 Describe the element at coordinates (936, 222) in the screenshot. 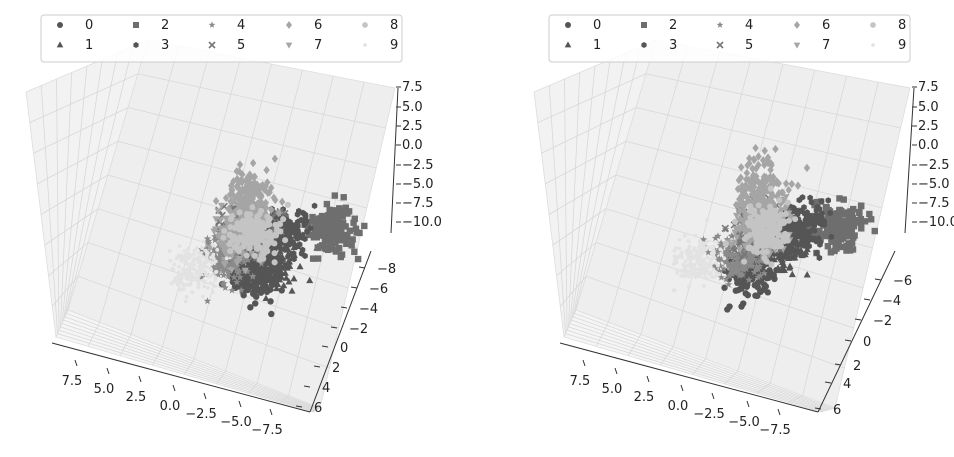

I see `z-tick-label: −10.0` at that location.